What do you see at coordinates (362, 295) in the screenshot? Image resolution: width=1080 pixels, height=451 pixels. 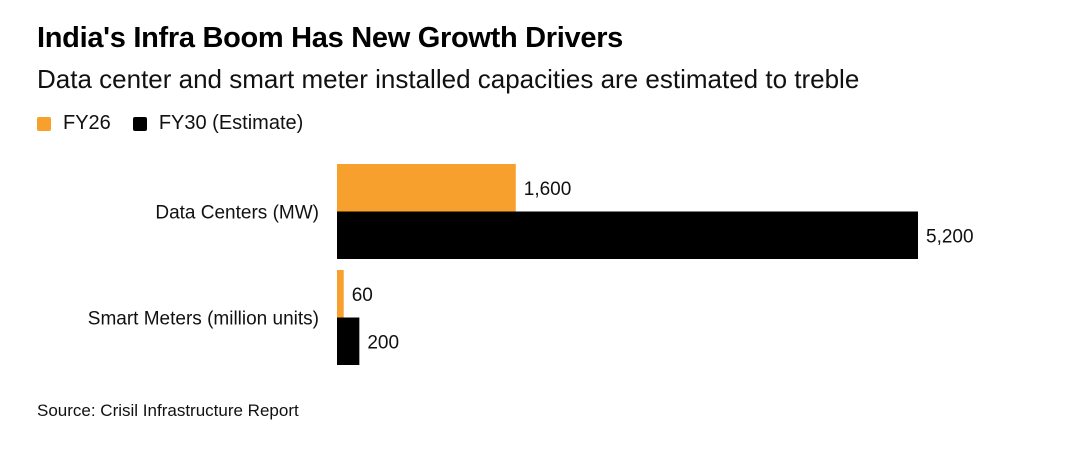 I see `data-label: 60` at bounding box center [362, 295].